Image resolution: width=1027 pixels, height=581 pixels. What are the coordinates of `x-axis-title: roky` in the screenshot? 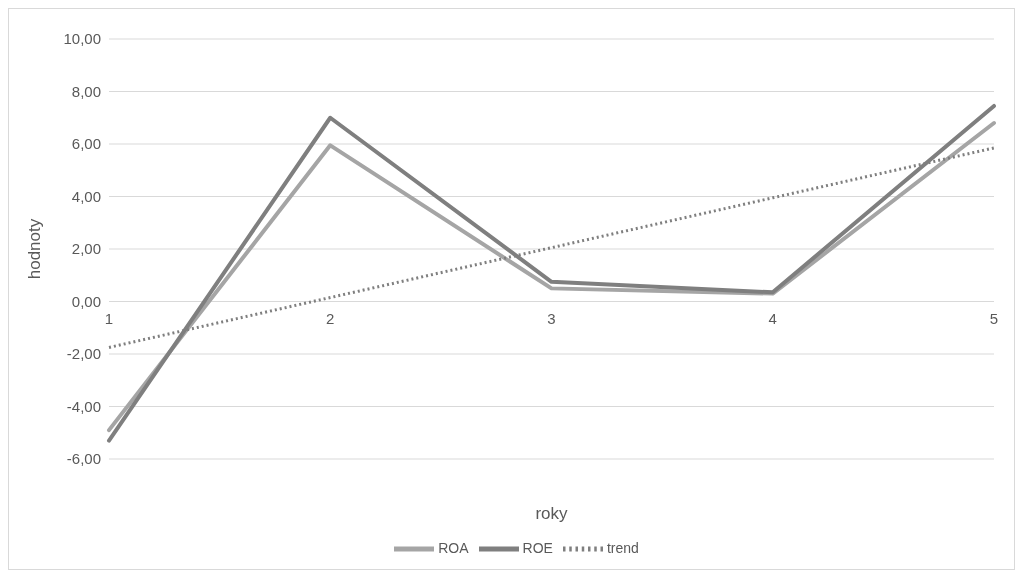 It's located at (552, 513).